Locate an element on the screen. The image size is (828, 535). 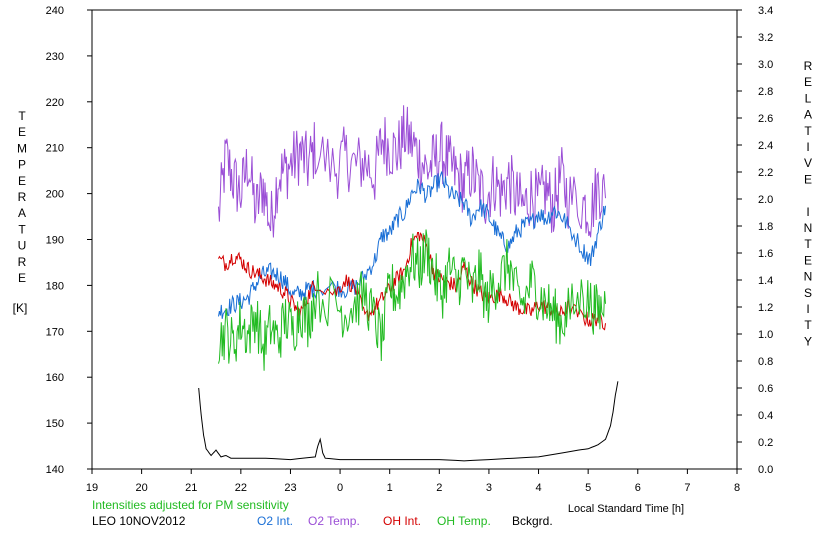
right-tick-label: 3.4 is located at coordinates (765, 11).